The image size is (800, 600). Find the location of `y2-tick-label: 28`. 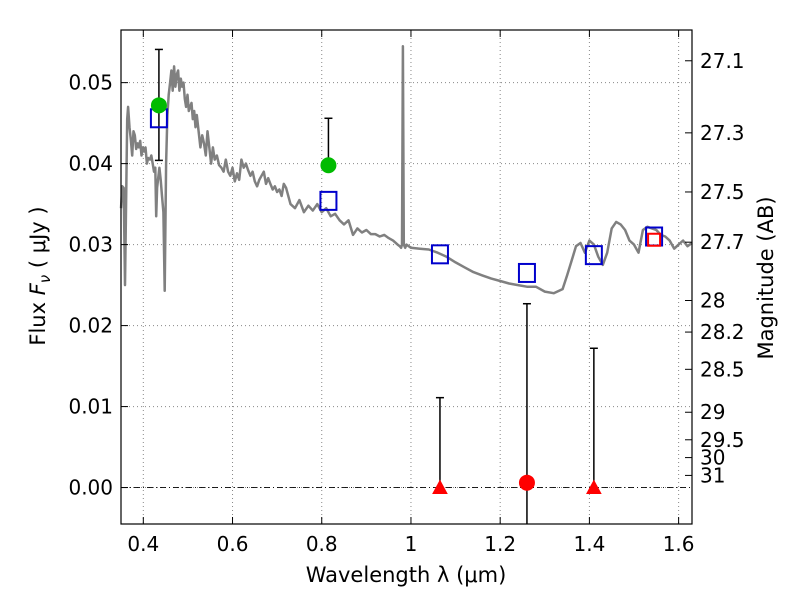

y2-tick-label: 28 is located at coordinates (712, 300).